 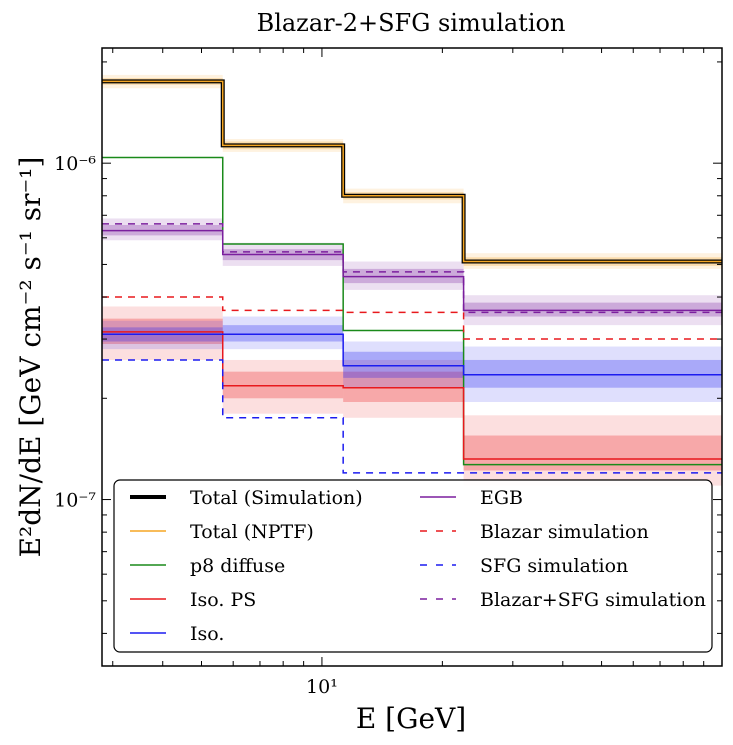 What do you see at coordinates (322, 687) in the screenshot?
I see `x-tick-label: 10¹` at bounding box center [322, 687].